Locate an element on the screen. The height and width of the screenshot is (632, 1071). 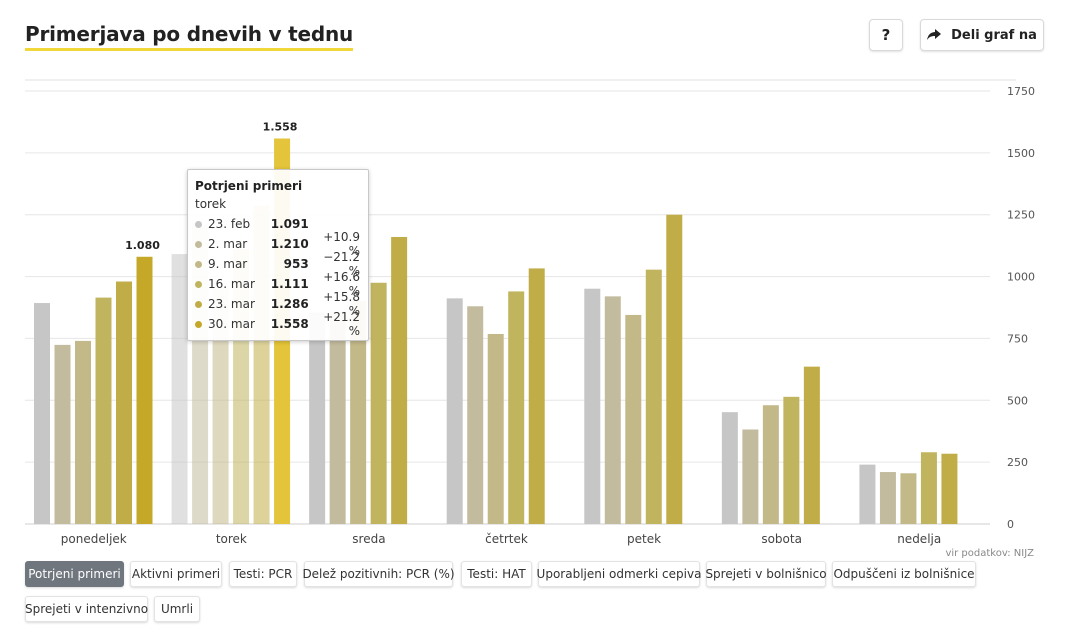
x-tick-label: petek is located at coordinates (644, 539).